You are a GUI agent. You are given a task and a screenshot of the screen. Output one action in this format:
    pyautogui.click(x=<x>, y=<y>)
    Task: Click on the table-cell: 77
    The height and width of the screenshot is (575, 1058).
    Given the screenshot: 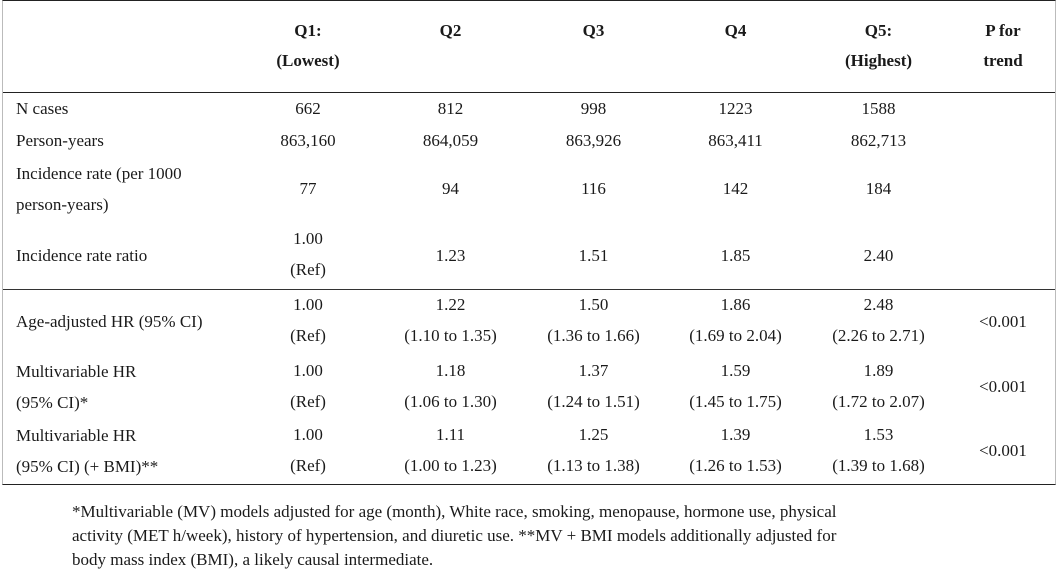 What is the action you would take?
    pyautogui.click(x=308, y=188)
    